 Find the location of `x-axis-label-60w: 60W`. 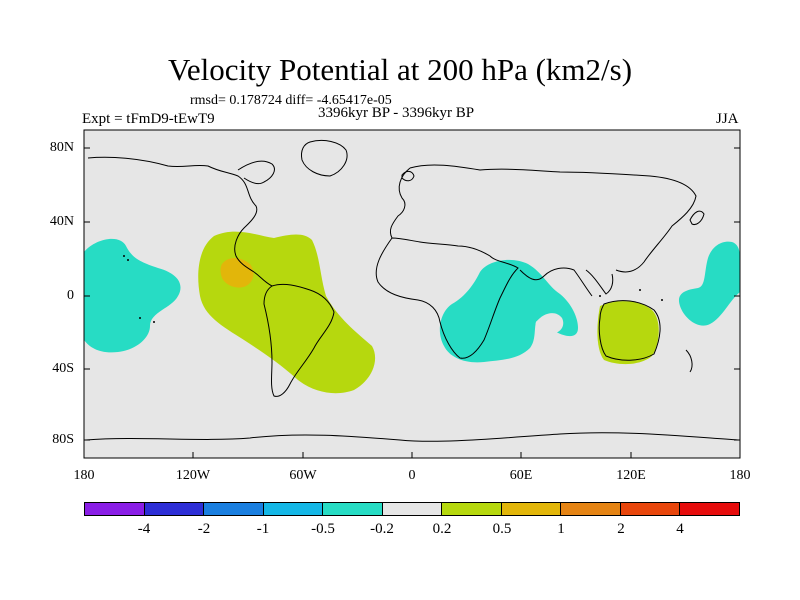

x-axis-label-60w: 60W is located at coordinates (303, 475).